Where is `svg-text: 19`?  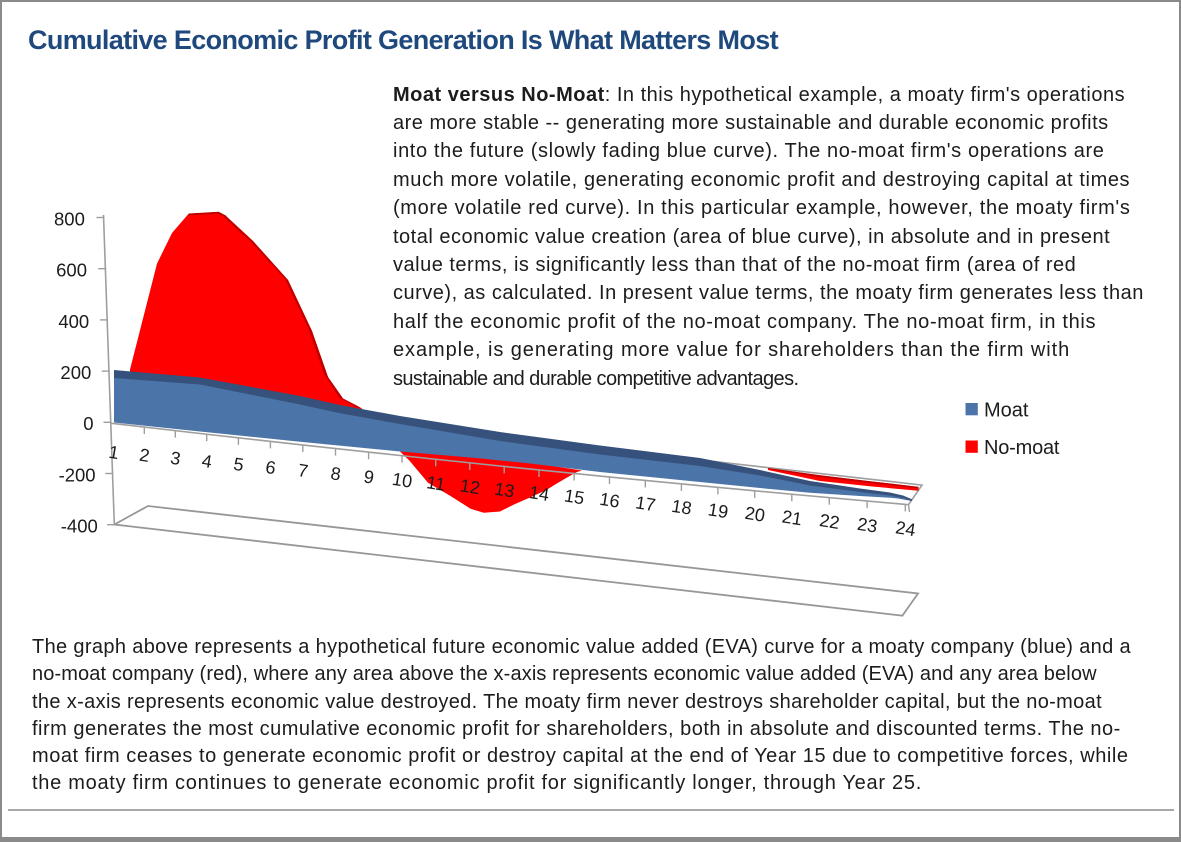
svg-text: 19 is located at coordinates (718, 510).